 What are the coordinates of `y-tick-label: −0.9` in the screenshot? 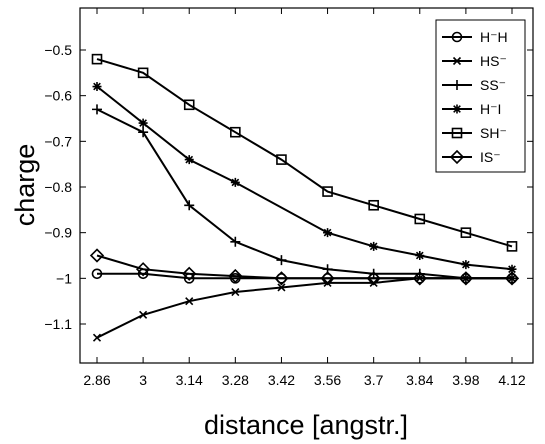 It's located at (58, 233).